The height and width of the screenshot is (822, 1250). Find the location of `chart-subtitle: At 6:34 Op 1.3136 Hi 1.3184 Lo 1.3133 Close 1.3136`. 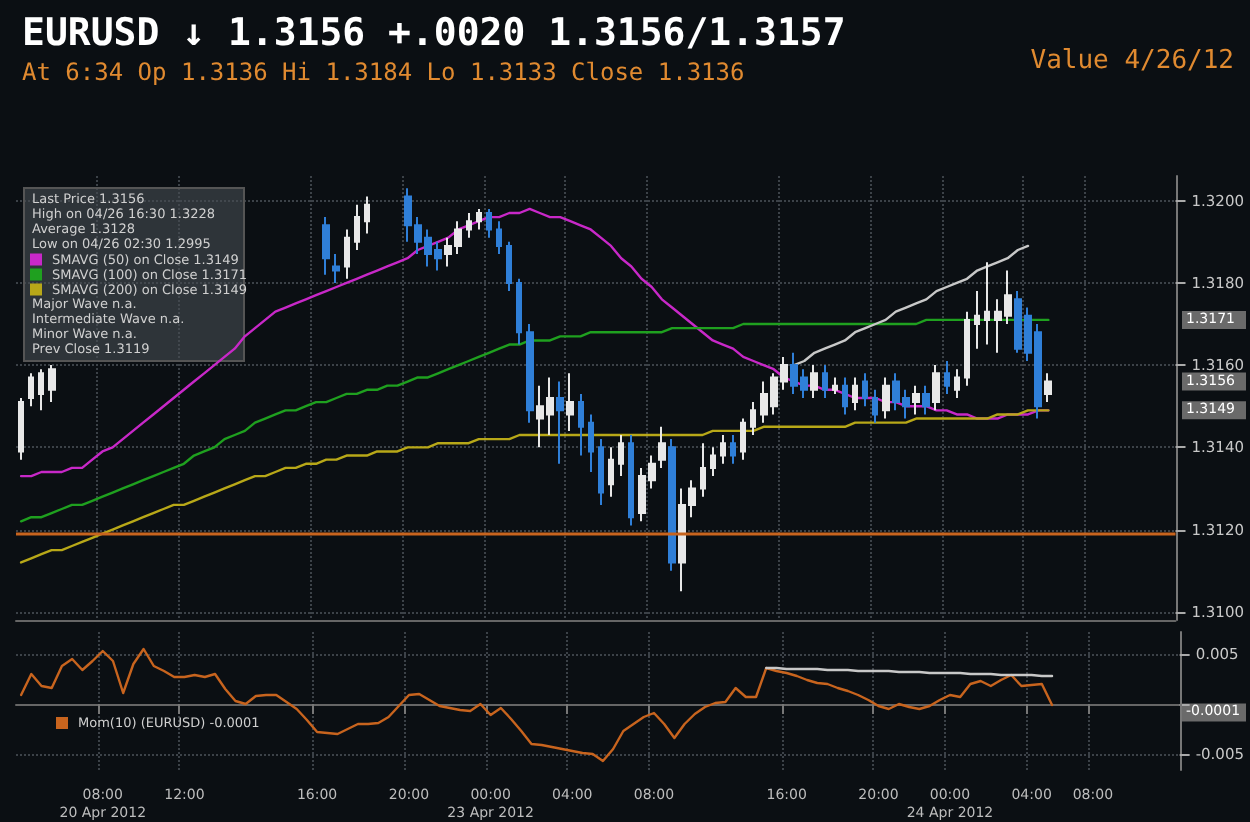

chart-subtitle: At 6:34 Op 1.3136 Hi 1.3184 Lo 1.3133 Close 1.3136 is located at coordinates (383, 72).